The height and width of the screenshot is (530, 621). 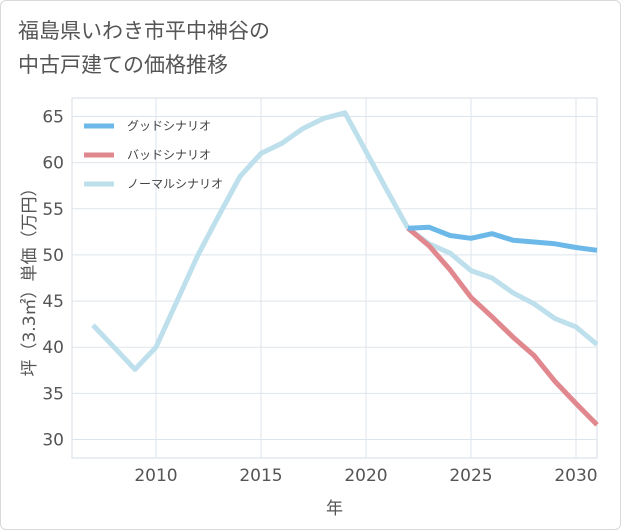 I want to click on y-axis-label: 坪（3.3㎡）単価（万円）, so click(x=30, y=277).